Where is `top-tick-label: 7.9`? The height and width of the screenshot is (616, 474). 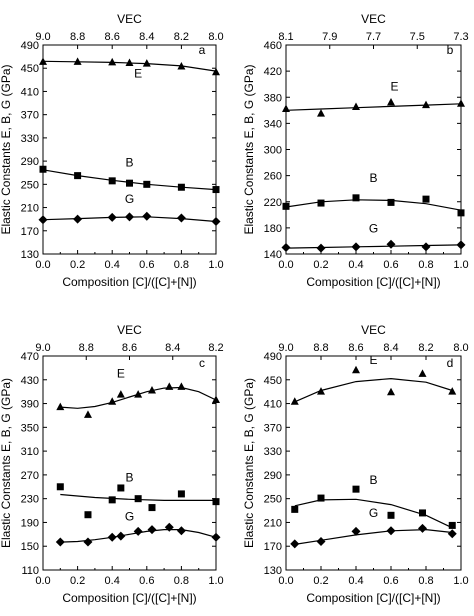 top-tick-label: 7.9 is located at coordinates (329, 37).